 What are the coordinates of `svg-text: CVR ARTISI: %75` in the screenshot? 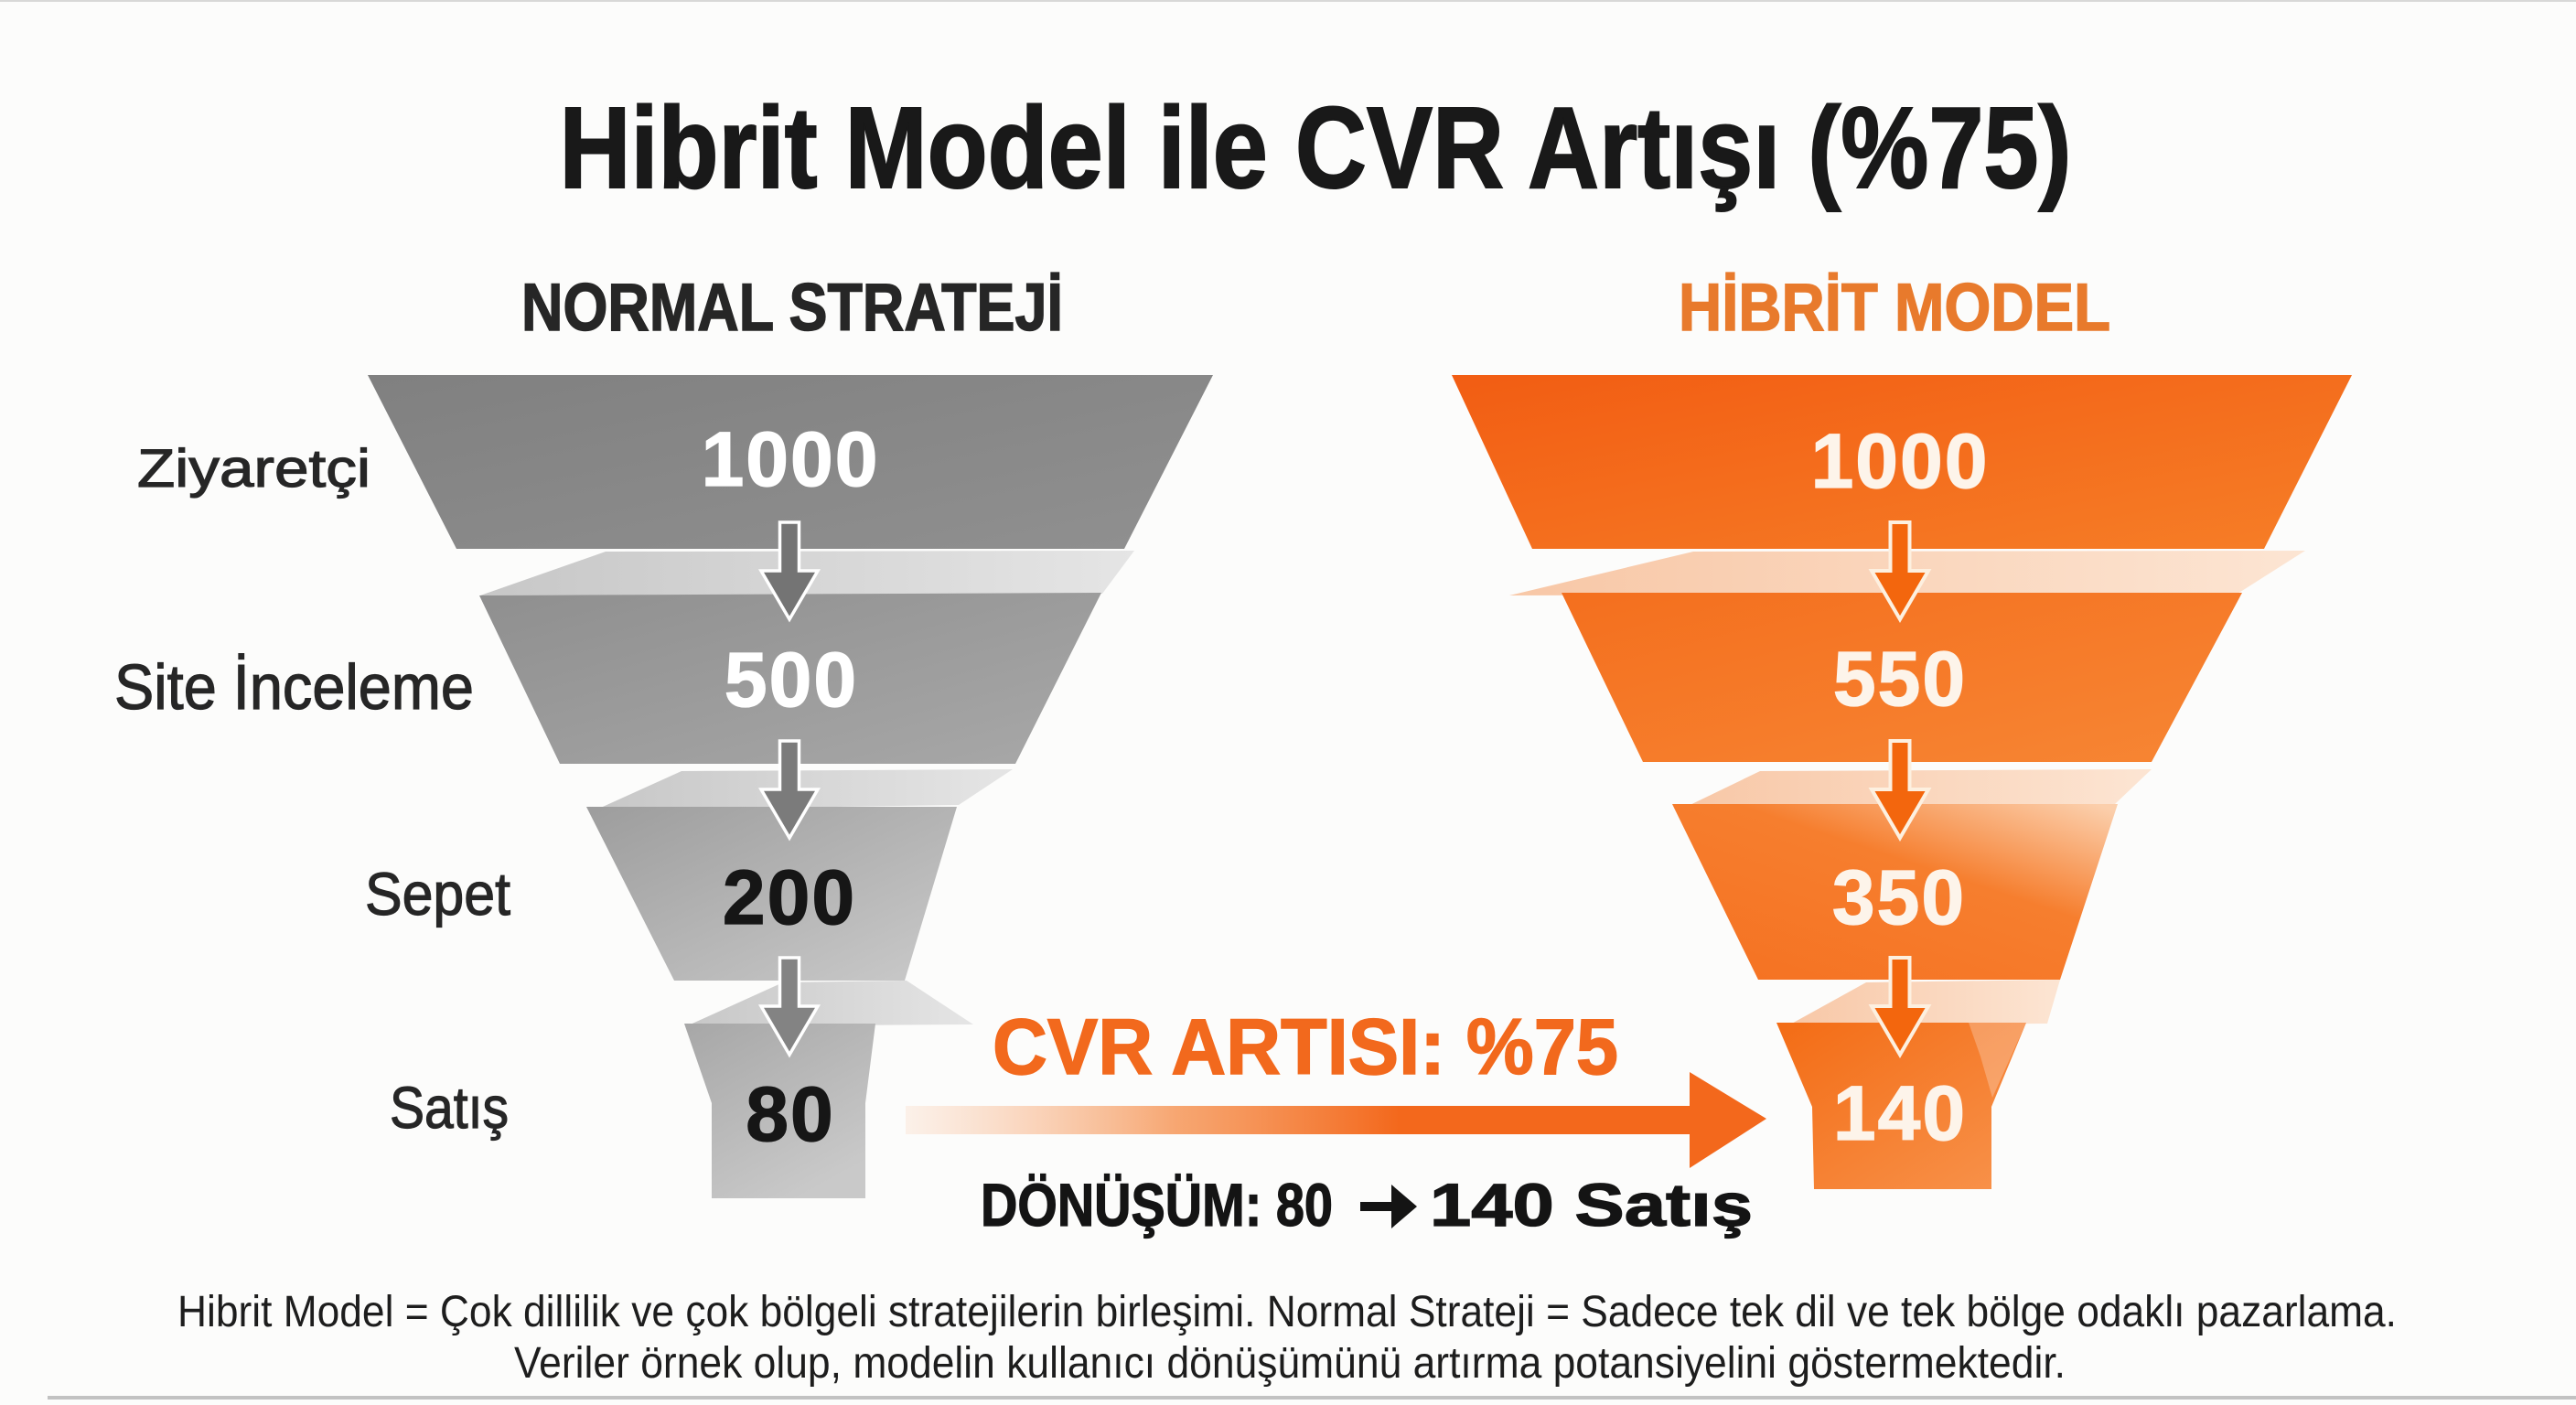 It's located at (1305, 1047).